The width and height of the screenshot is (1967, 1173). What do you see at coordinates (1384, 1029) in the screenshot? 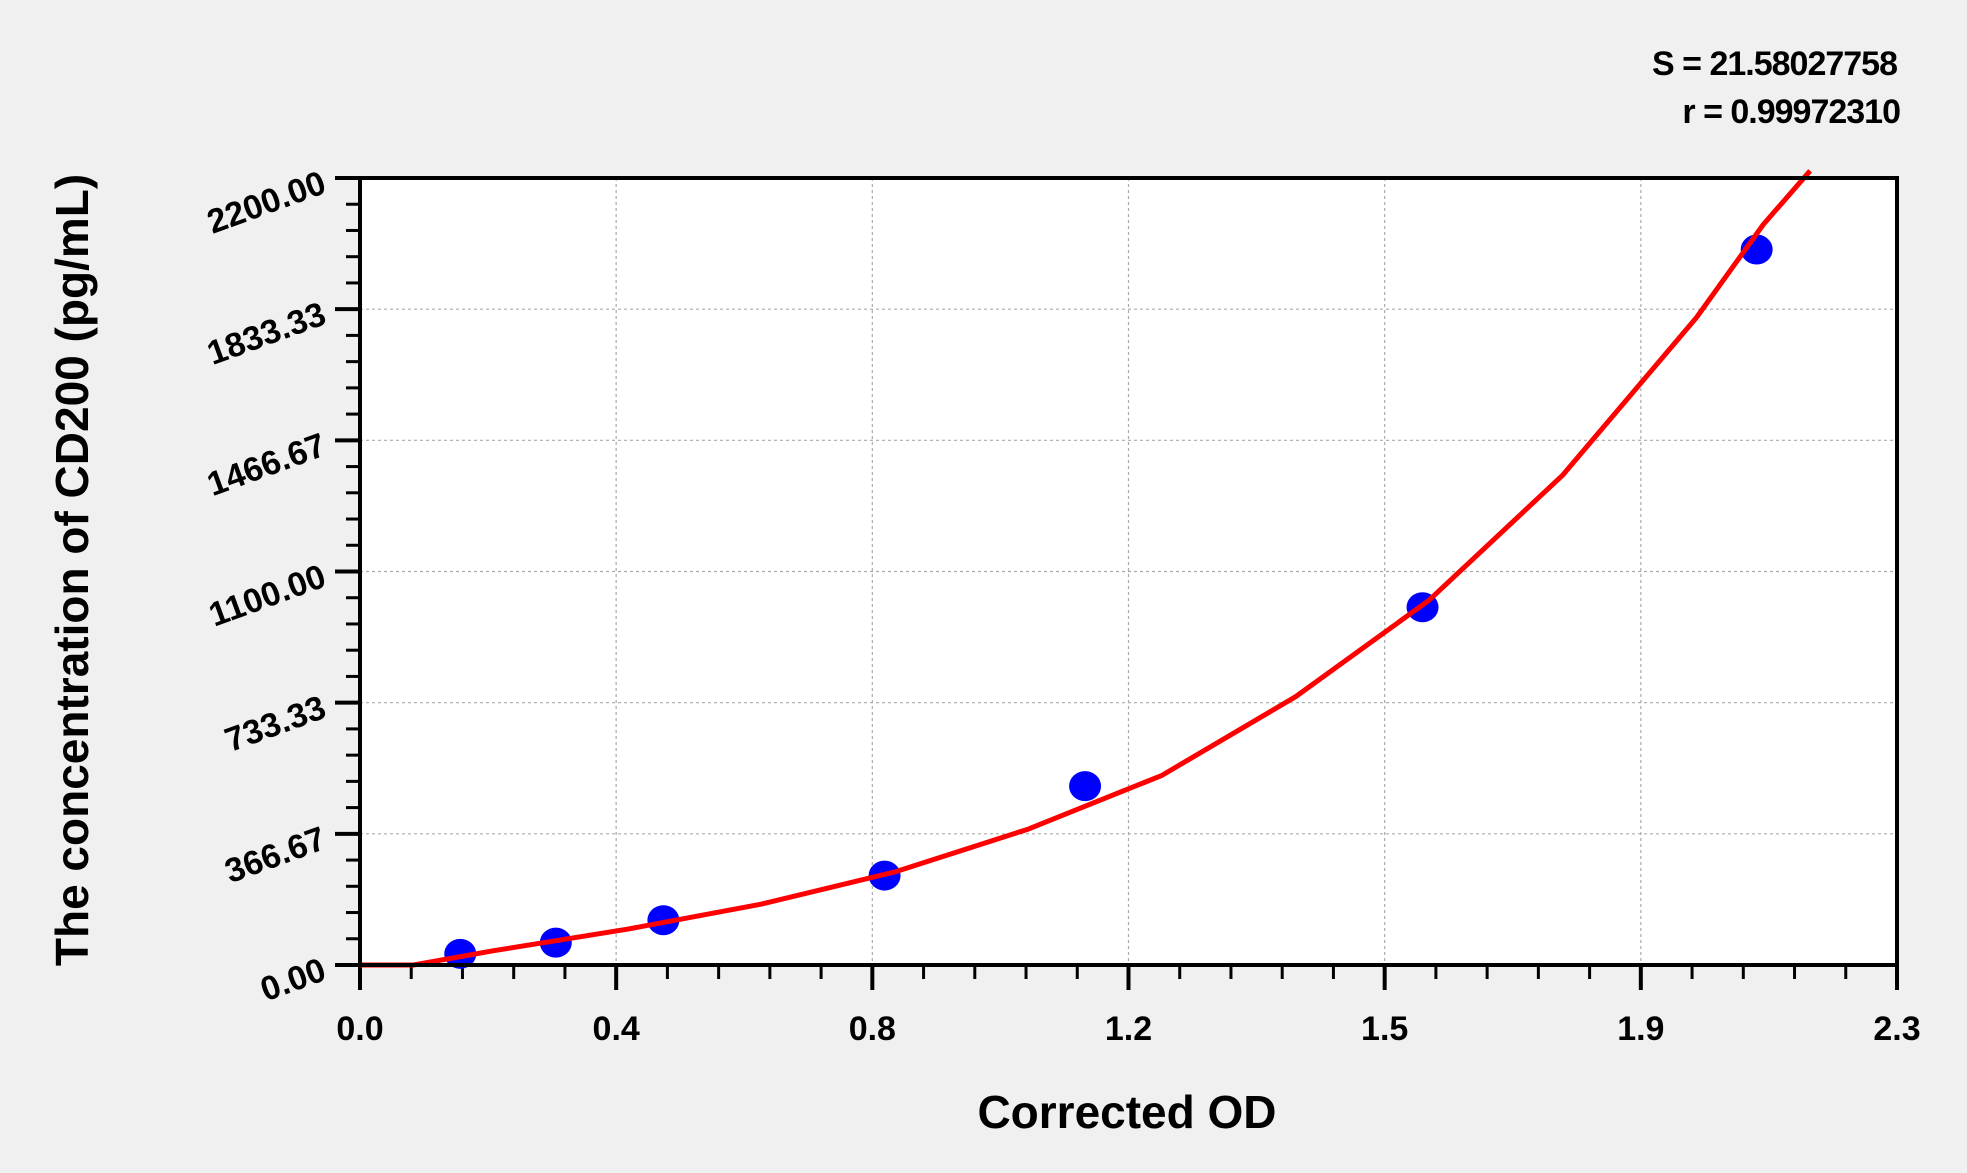
I see `x-tick-label: 1.5` at bounding box center [1384, 1029].